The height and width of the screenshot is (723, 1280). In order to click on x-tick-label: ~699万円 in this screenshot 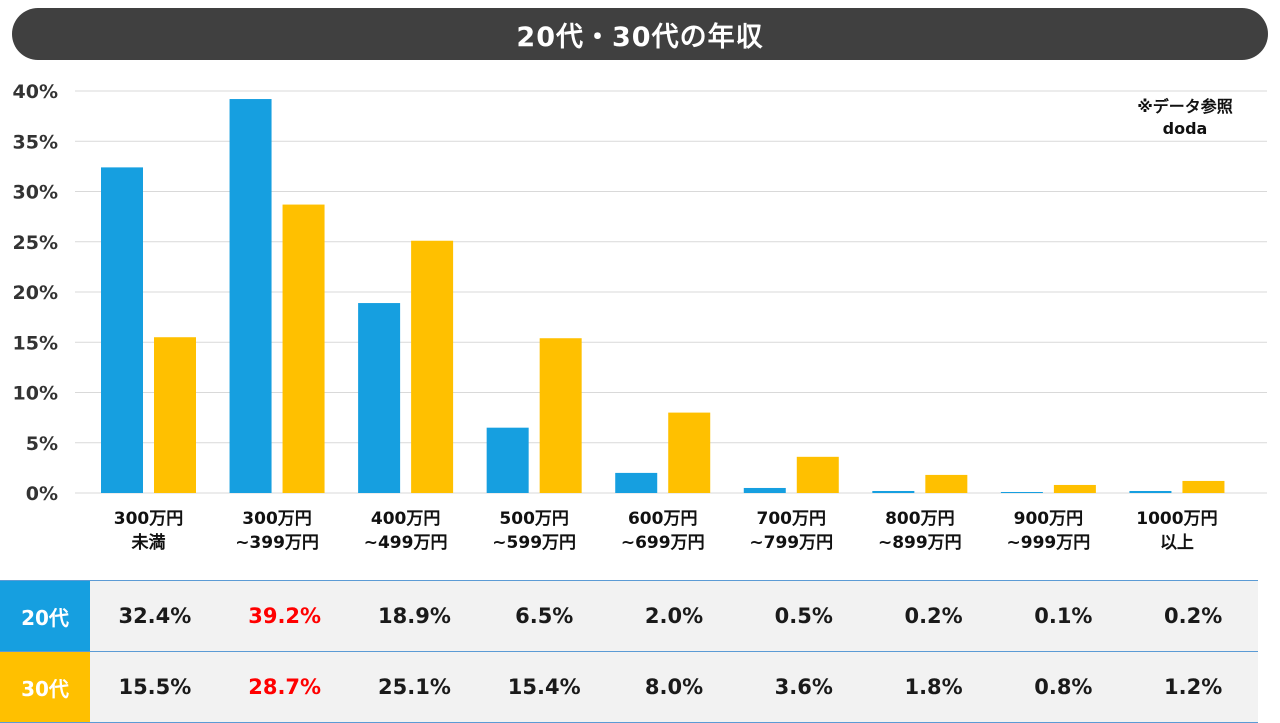, I will do `click(663, 543)`.